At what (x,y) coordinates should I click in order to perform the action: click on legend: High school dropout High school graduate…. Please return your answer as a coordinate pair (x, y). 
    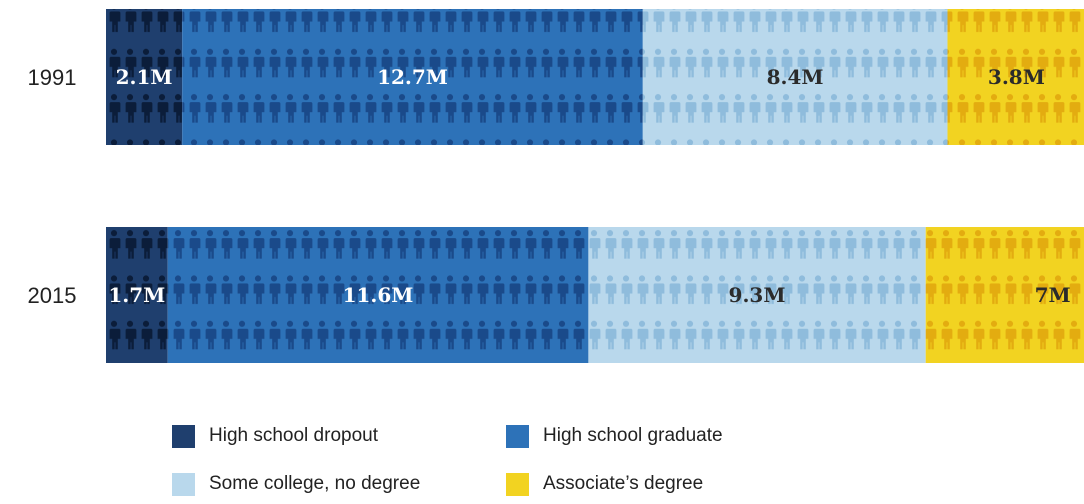
    Looking at the image, I should click on (532, 464).